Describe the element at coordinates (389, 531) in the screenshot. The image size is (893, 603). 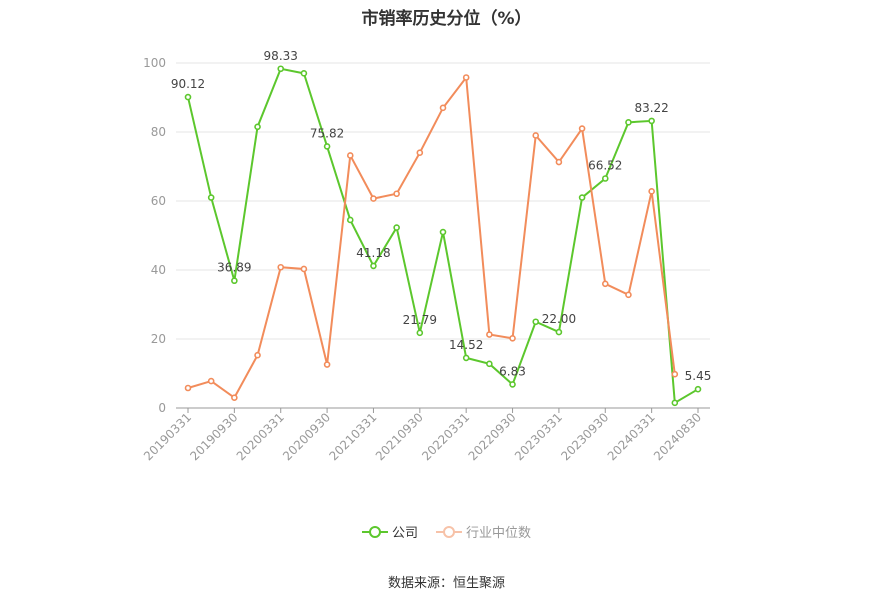
I see `legend-item-company: 公司` at that location.